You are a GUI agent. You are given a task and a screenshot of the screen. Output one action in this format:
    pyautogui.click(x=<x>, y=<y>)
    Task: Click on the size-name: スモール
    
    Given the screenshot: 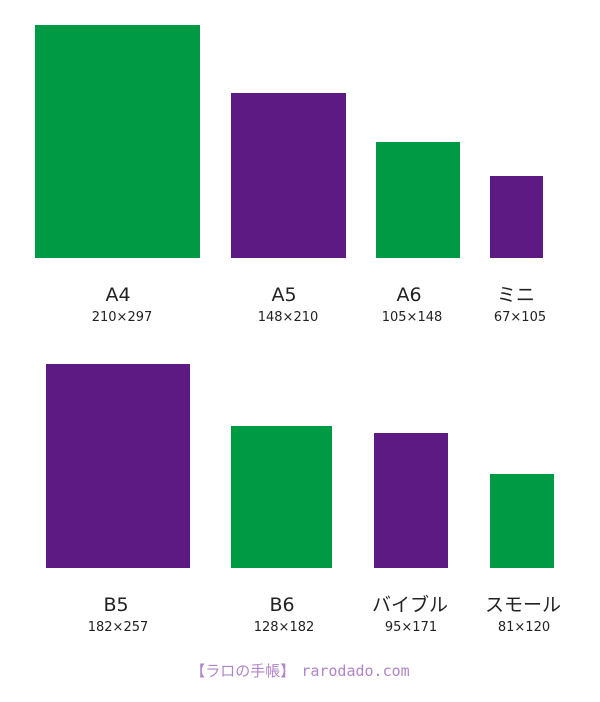 What is the action you would take?
    pyautogui.click(x=523, y=605)
    